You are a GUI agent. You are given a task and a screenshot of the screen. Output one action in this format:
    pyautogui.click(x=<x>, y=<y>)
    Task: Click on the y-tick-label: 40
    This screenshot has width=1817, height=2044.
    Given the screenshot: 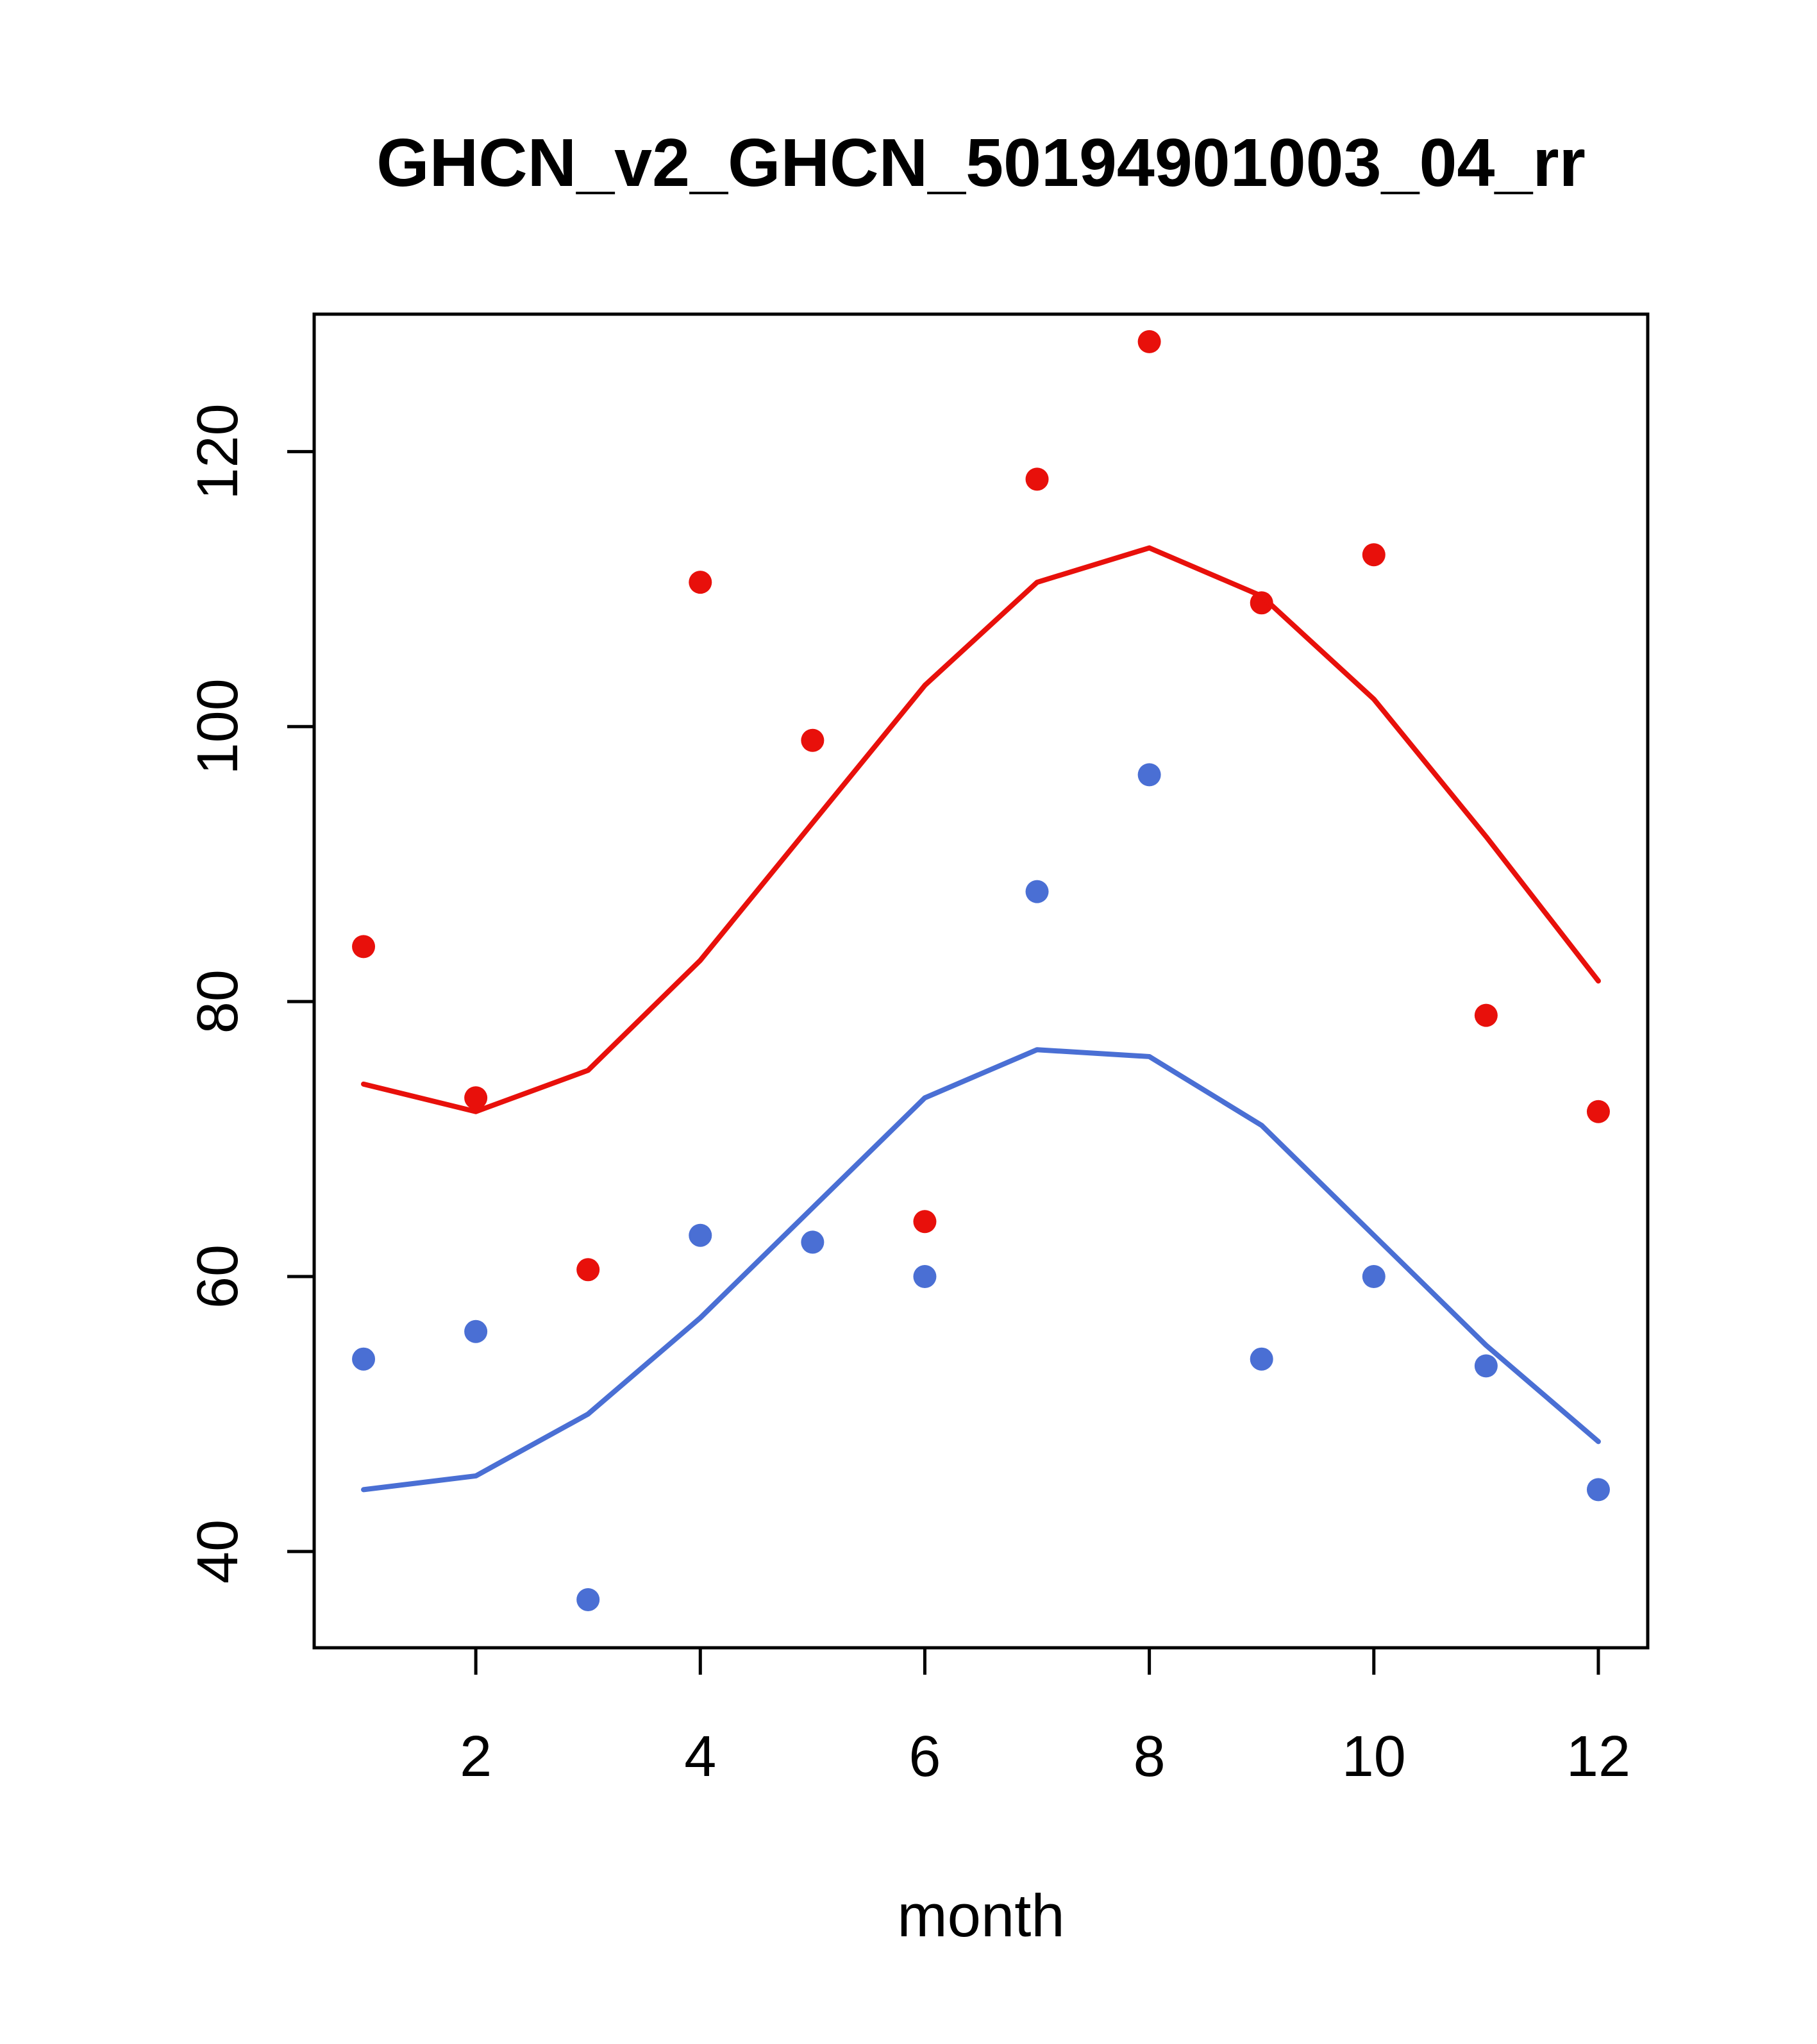 What is the action you would take?
    pyautogui.click(x=218, y=1552)
    